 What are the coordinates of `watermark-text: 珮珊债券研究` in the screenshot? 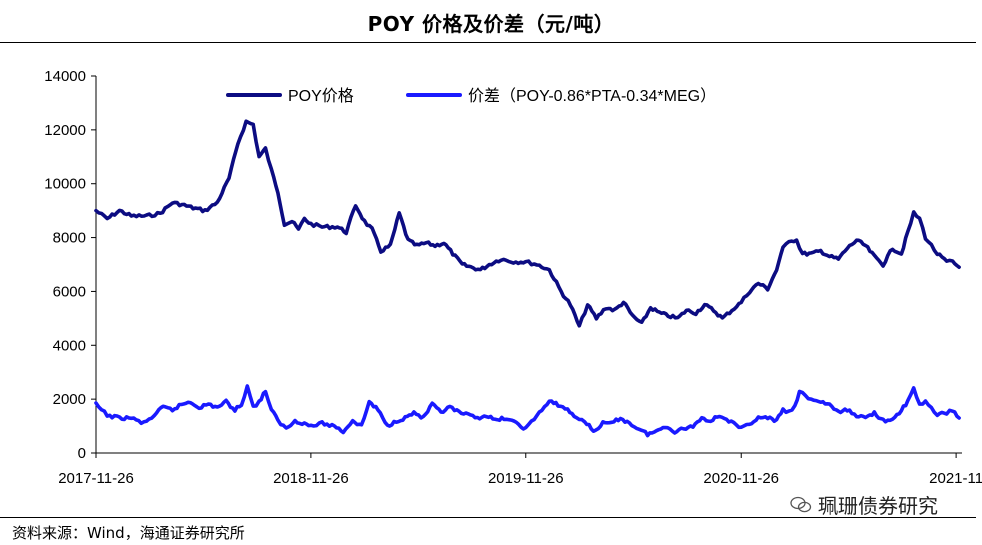 It's located at (878, 506).